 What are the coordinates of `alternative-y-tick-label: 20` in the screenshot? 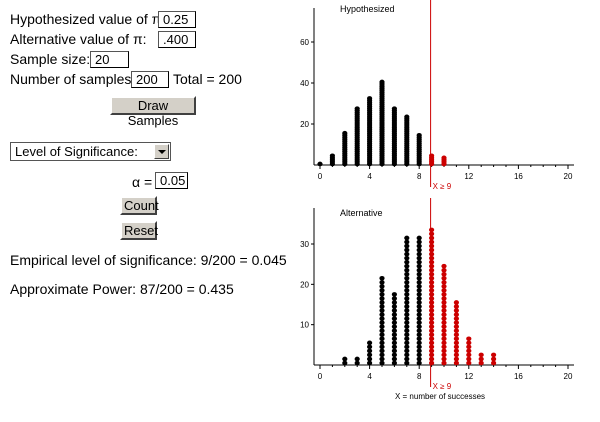 It's located at (304, 284).